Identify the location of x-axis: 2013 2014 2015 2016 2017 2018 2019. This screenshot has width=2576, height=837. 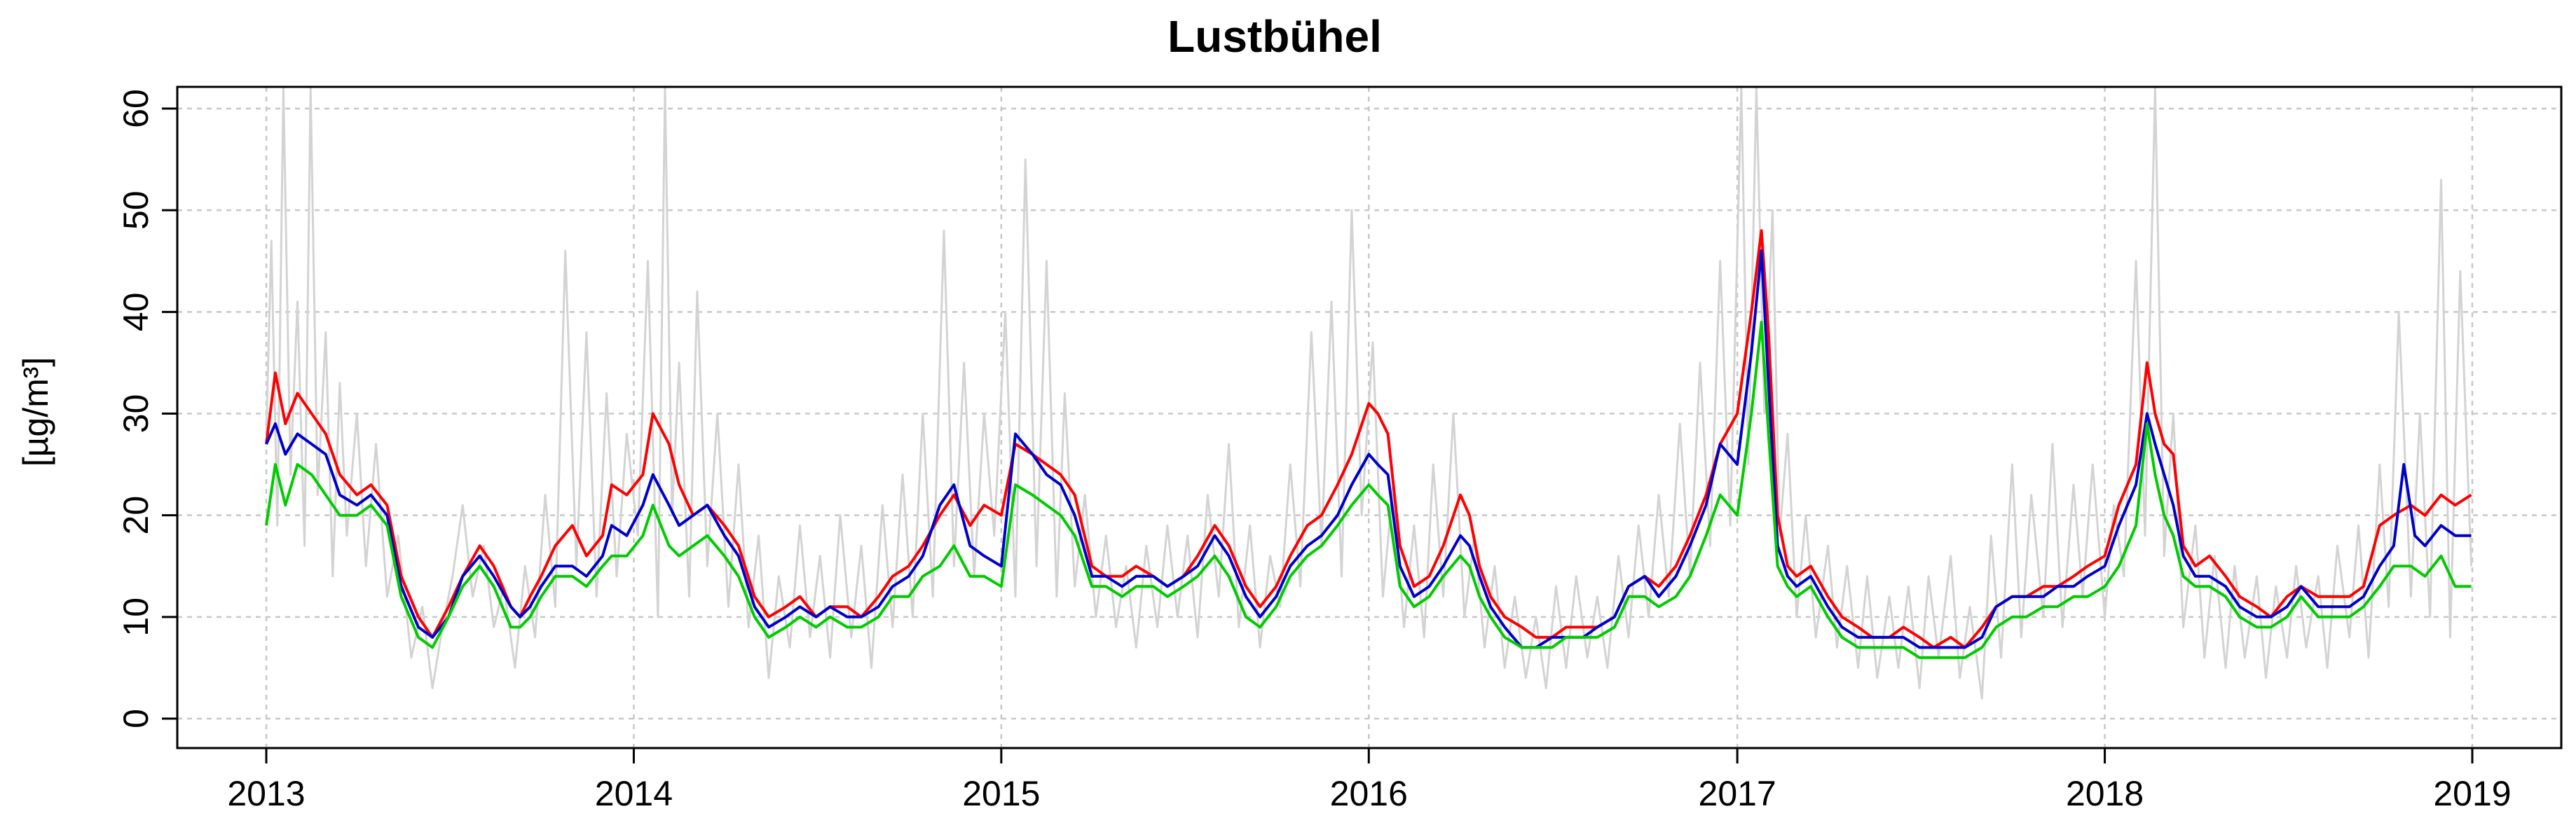
(1369, 780).